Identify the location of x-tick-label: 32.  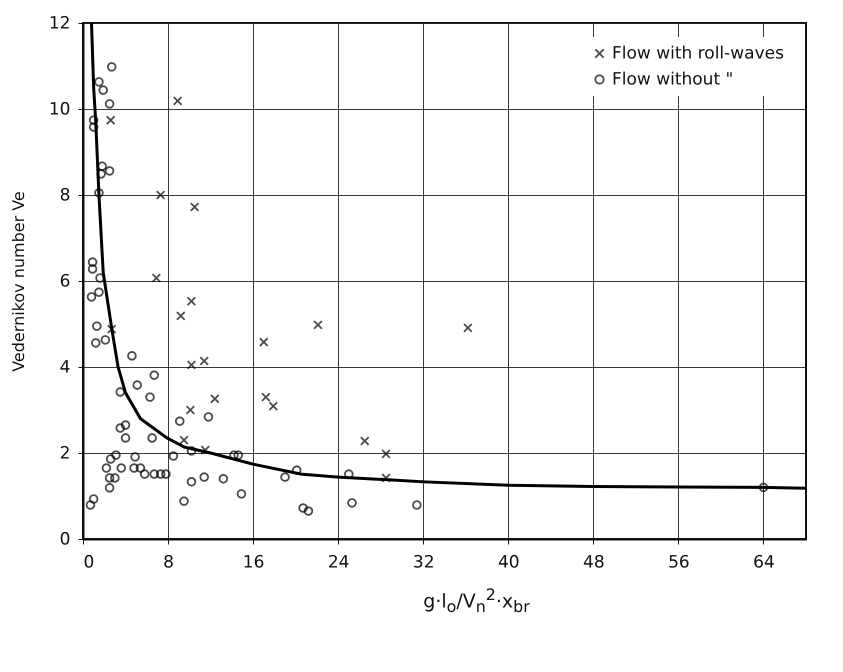
(423, 562).